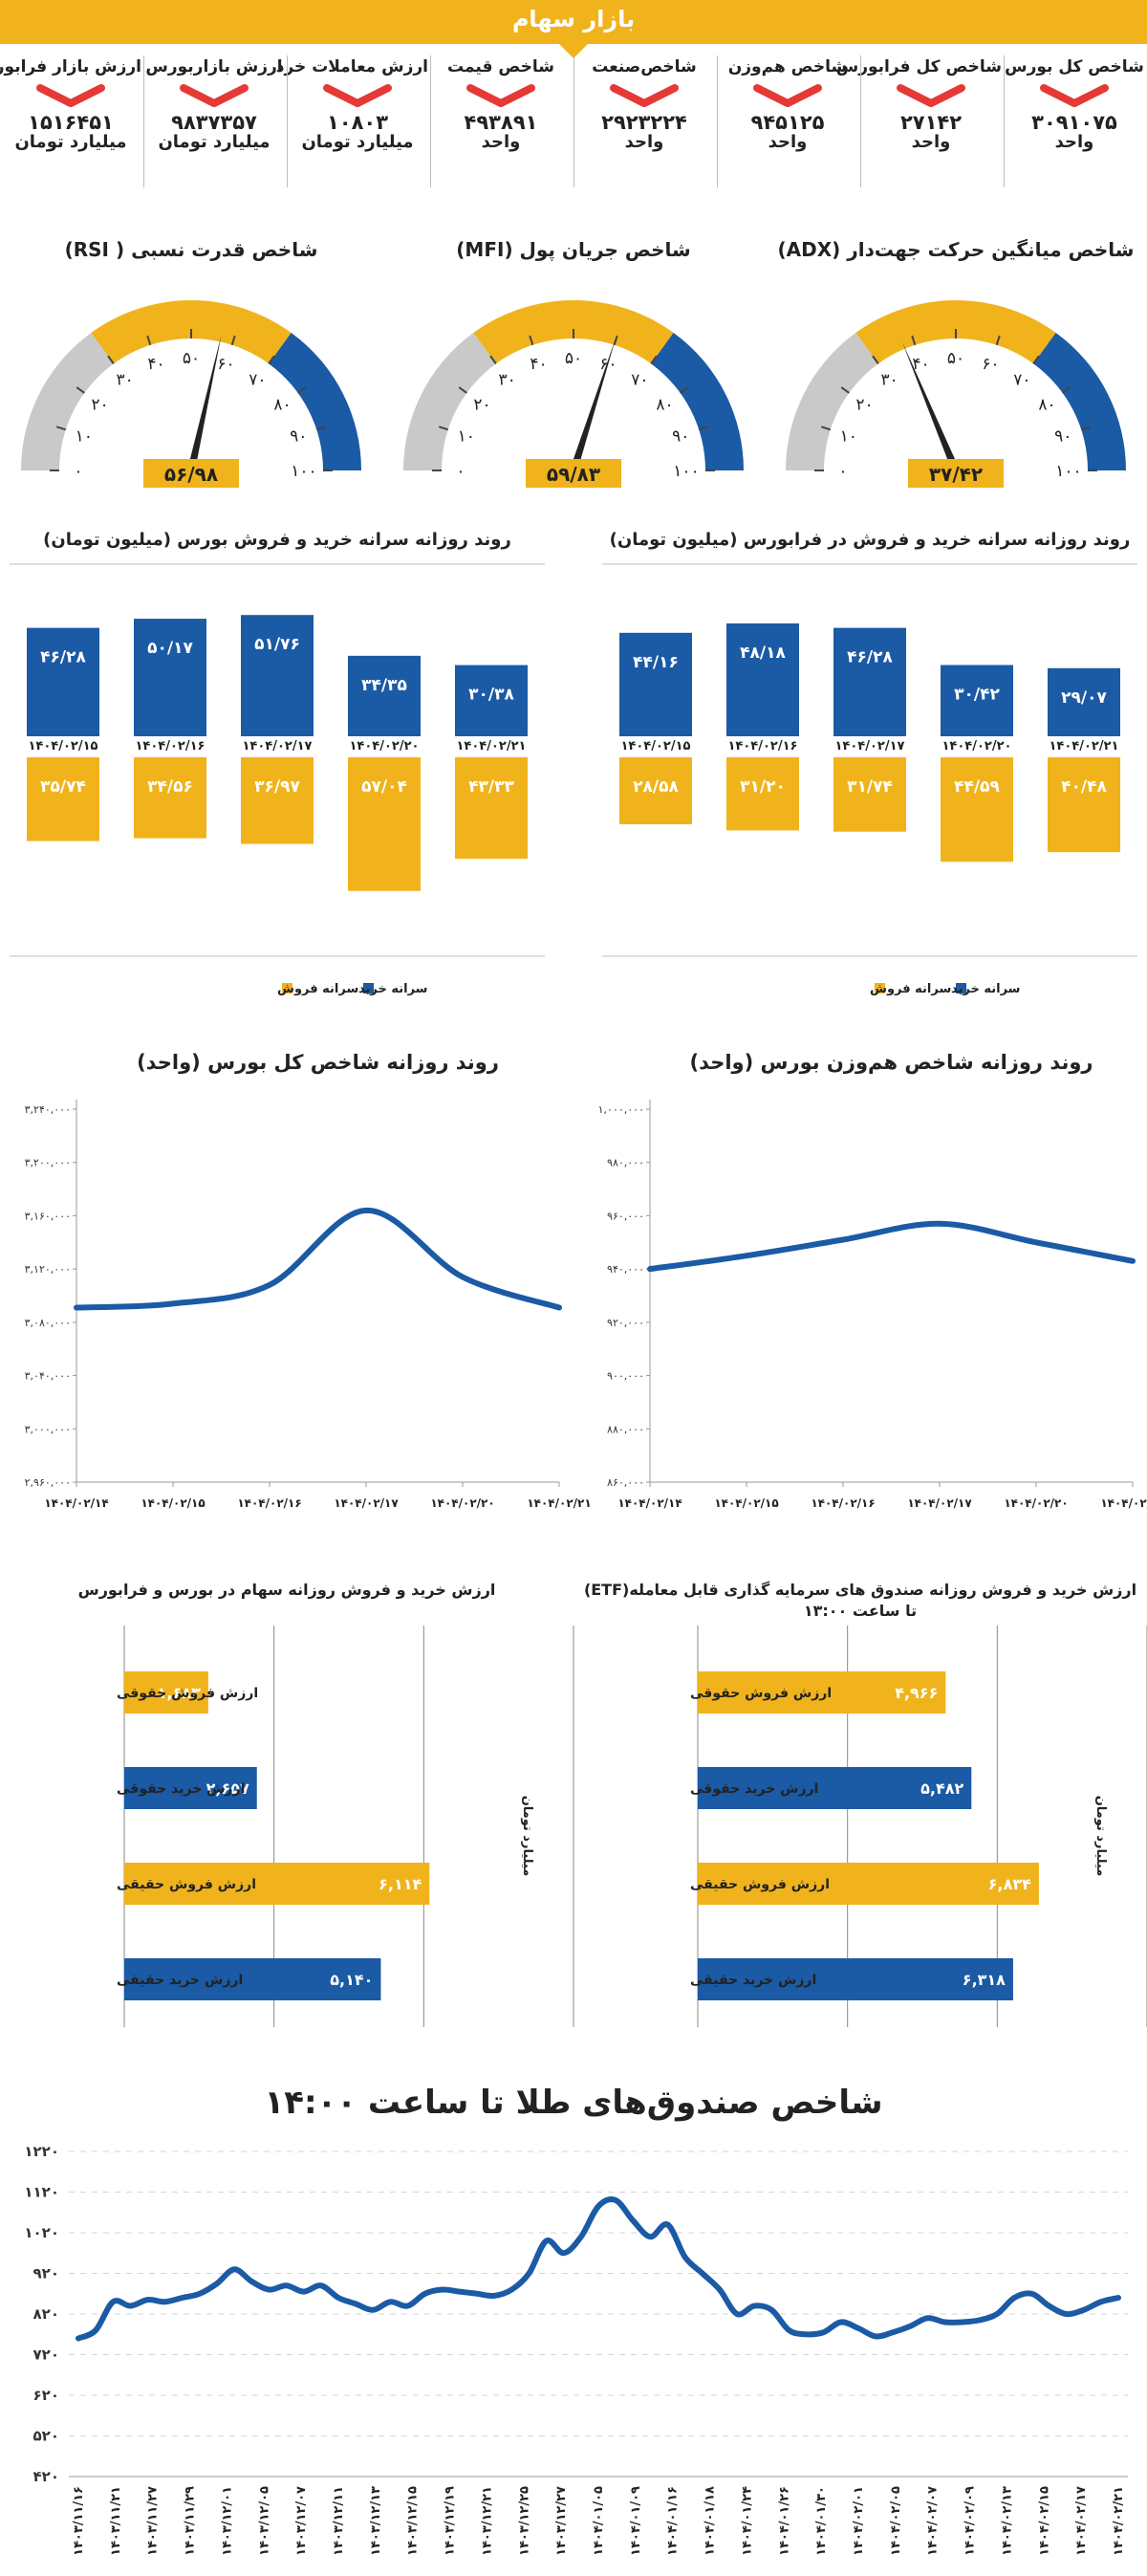 The height and width of the screenshot is (2576, 1147). I want to click on bar-date-label: ۱۴۰۴/۰۲/۲۱, so click(1084, 746).